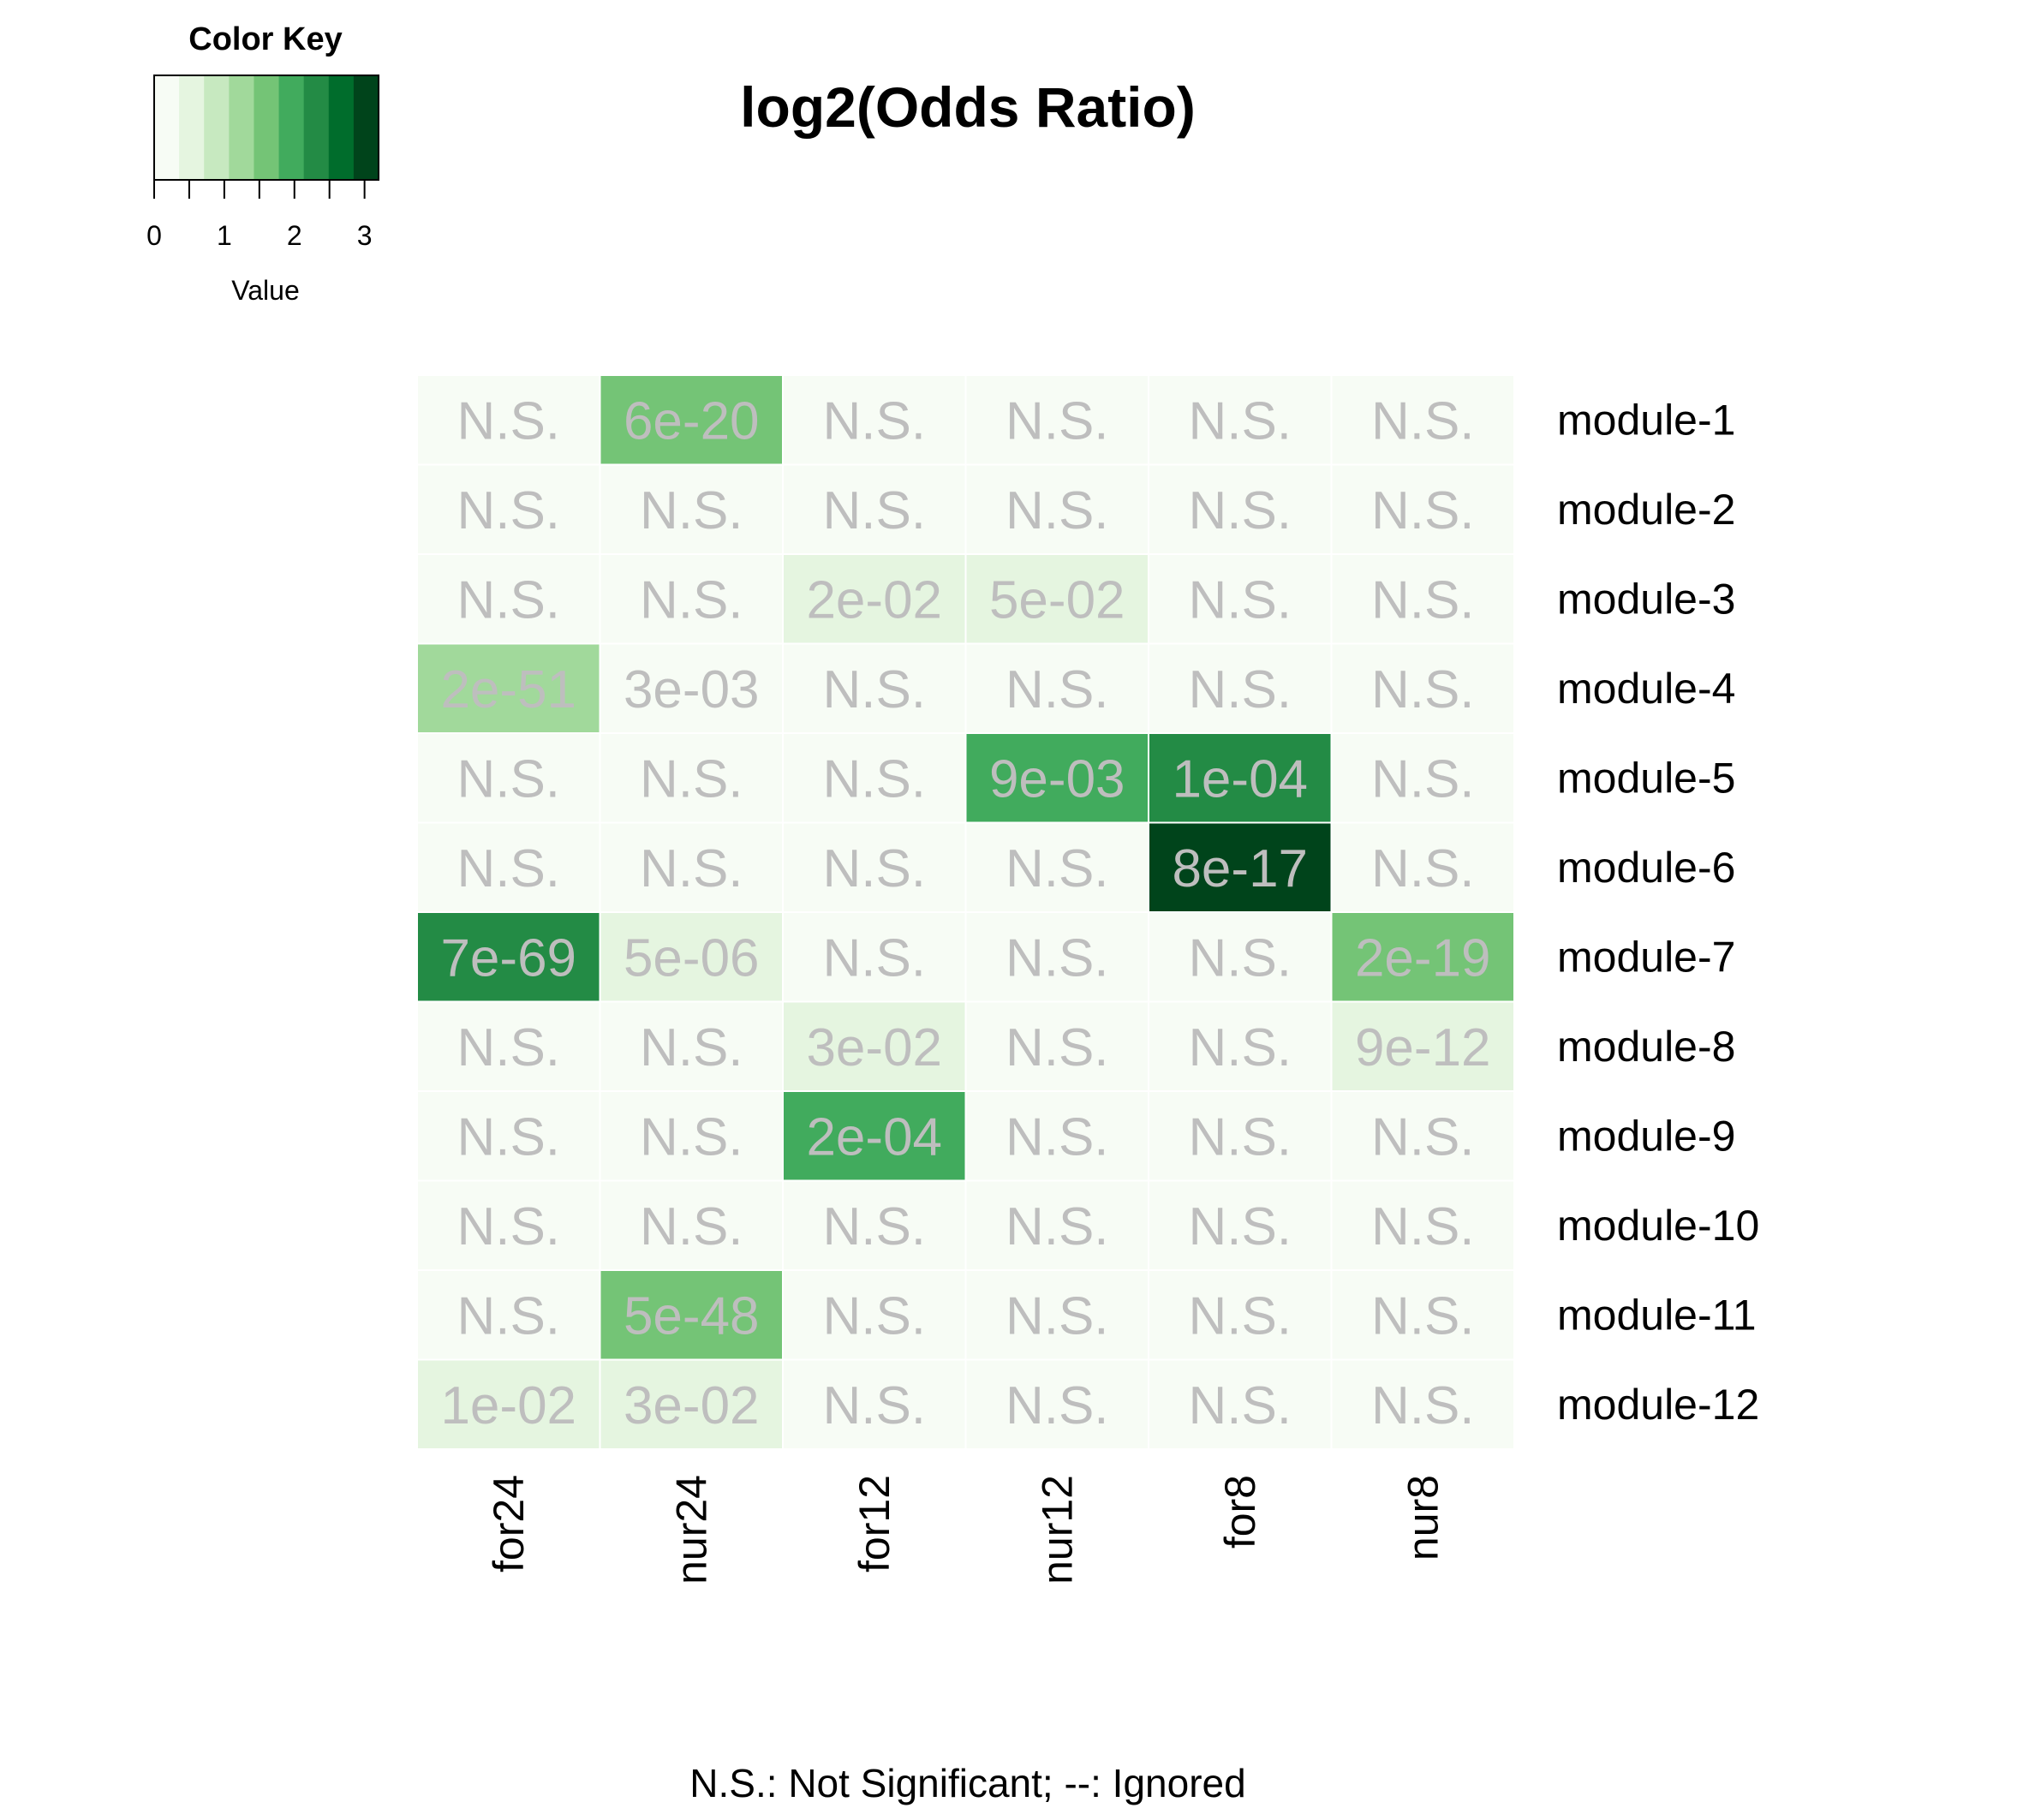 The width and height of the screenshot is (2023, 1820). I want to click on row-label: module-2, so click(1646, 510).